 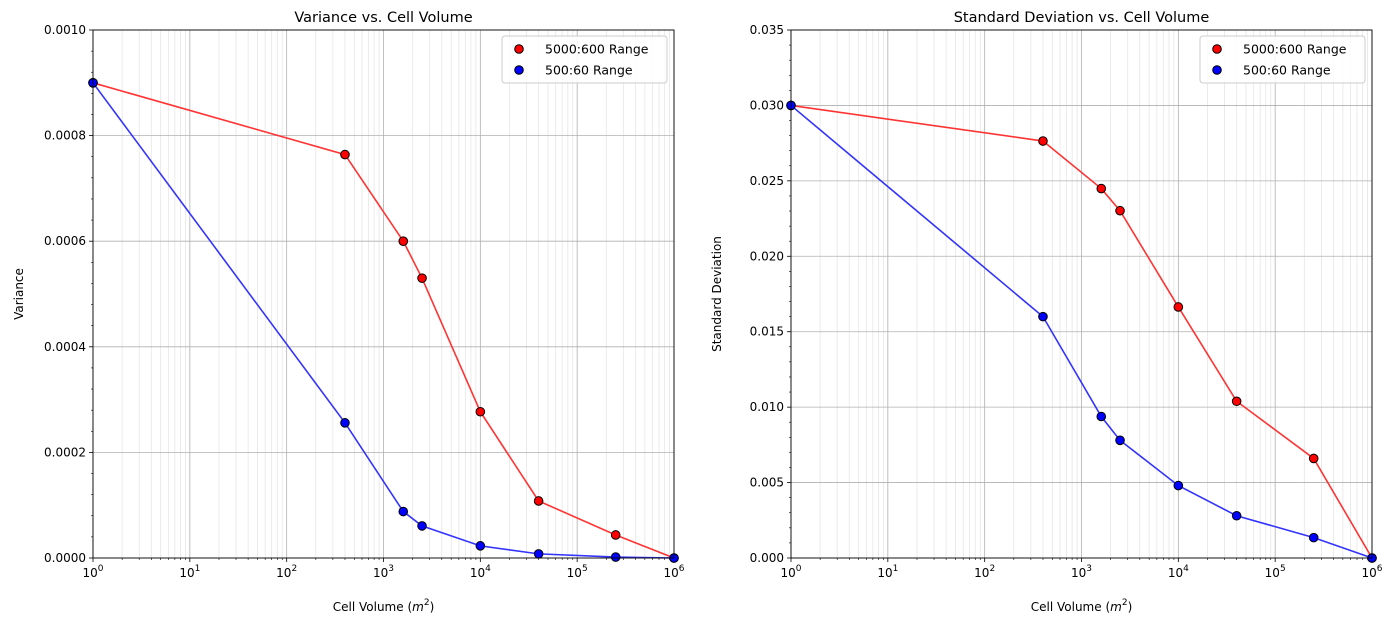 What do you see at coordinates (717, 294) in the screenshot?
I see `y-axis-label: Standard Deviation` at bounding box center [717, 294].